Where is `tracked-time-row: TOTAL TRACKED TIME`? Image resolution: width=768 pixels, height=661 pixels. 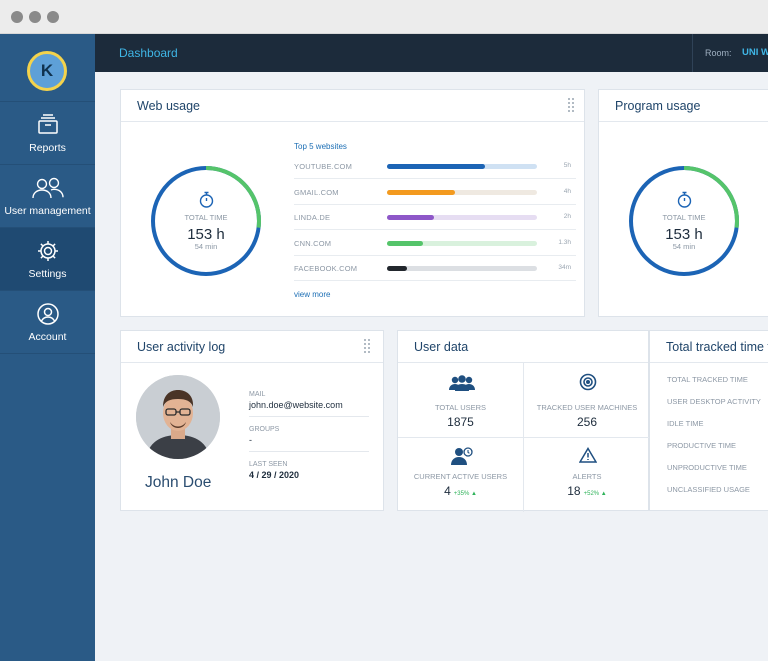
tracked-time-row: TOTAL TRACKED TIME is located at coordinates (717, 379).